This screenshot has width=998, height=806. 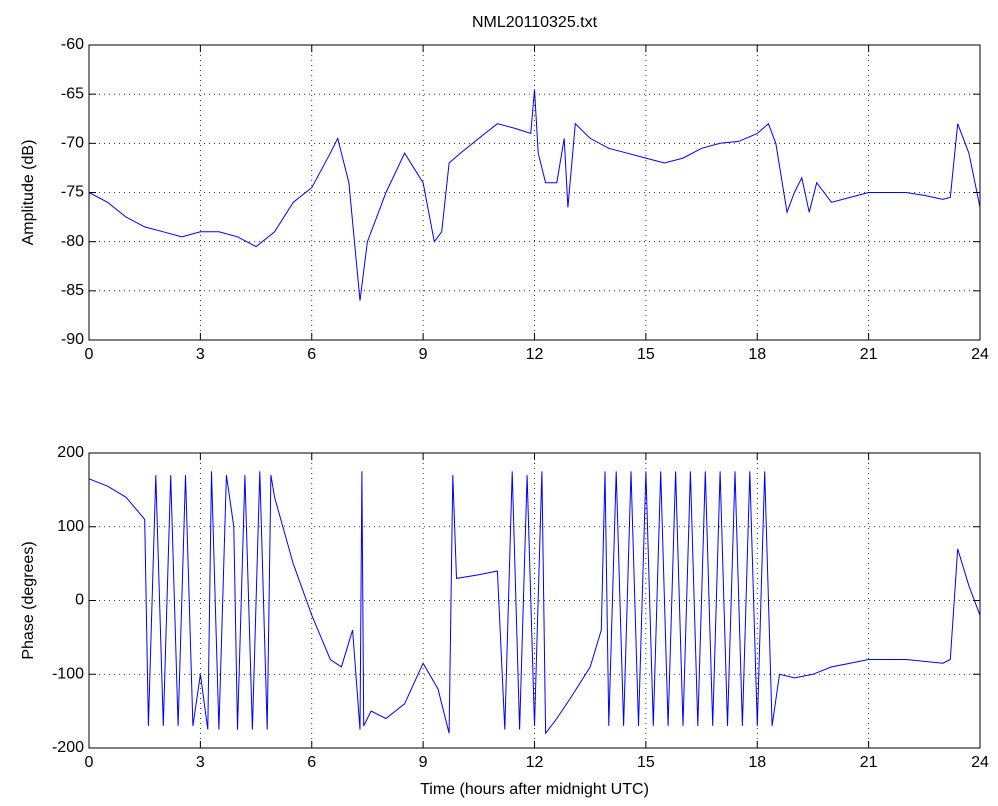 What do you see at coordinates (68, 673) in the screenshot?
I see `y-tick-label: -100` at bounding box center [68, 673].